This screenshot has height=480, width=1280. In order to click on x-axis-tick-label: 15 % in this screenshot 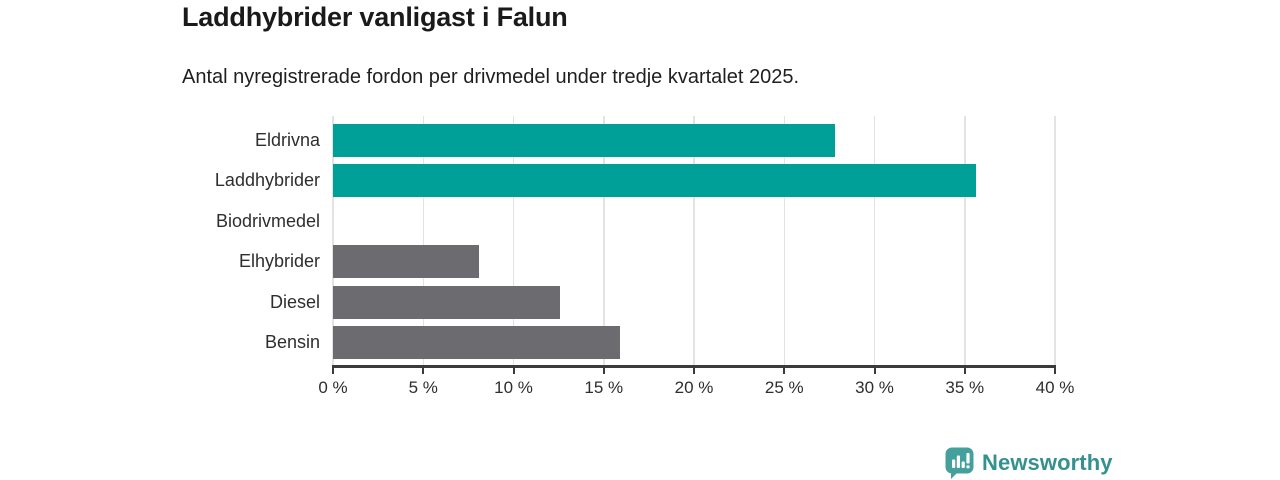, I will do `click(604, 387)`.